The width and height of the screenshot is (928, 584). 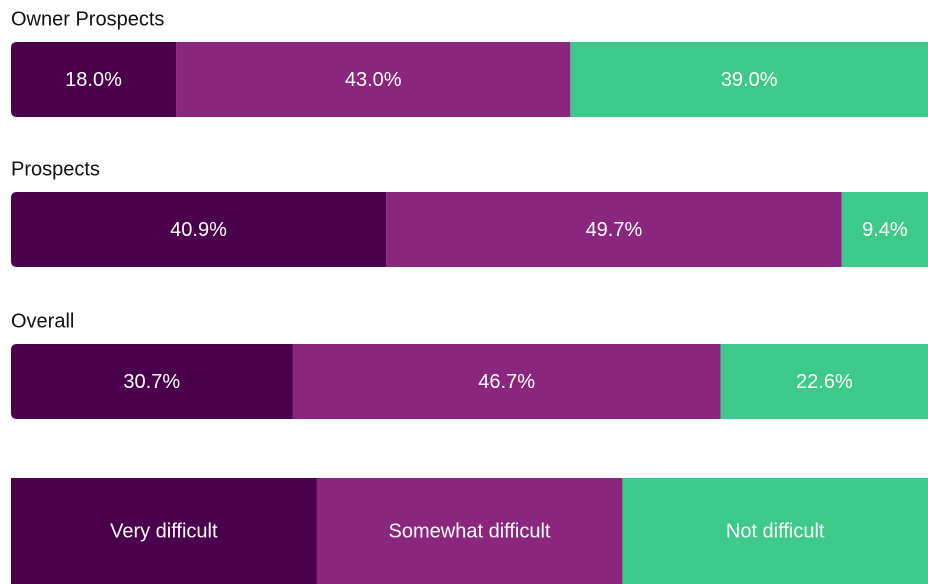 I want to click on value-label: 43.0%, so click(x=373, y=80).